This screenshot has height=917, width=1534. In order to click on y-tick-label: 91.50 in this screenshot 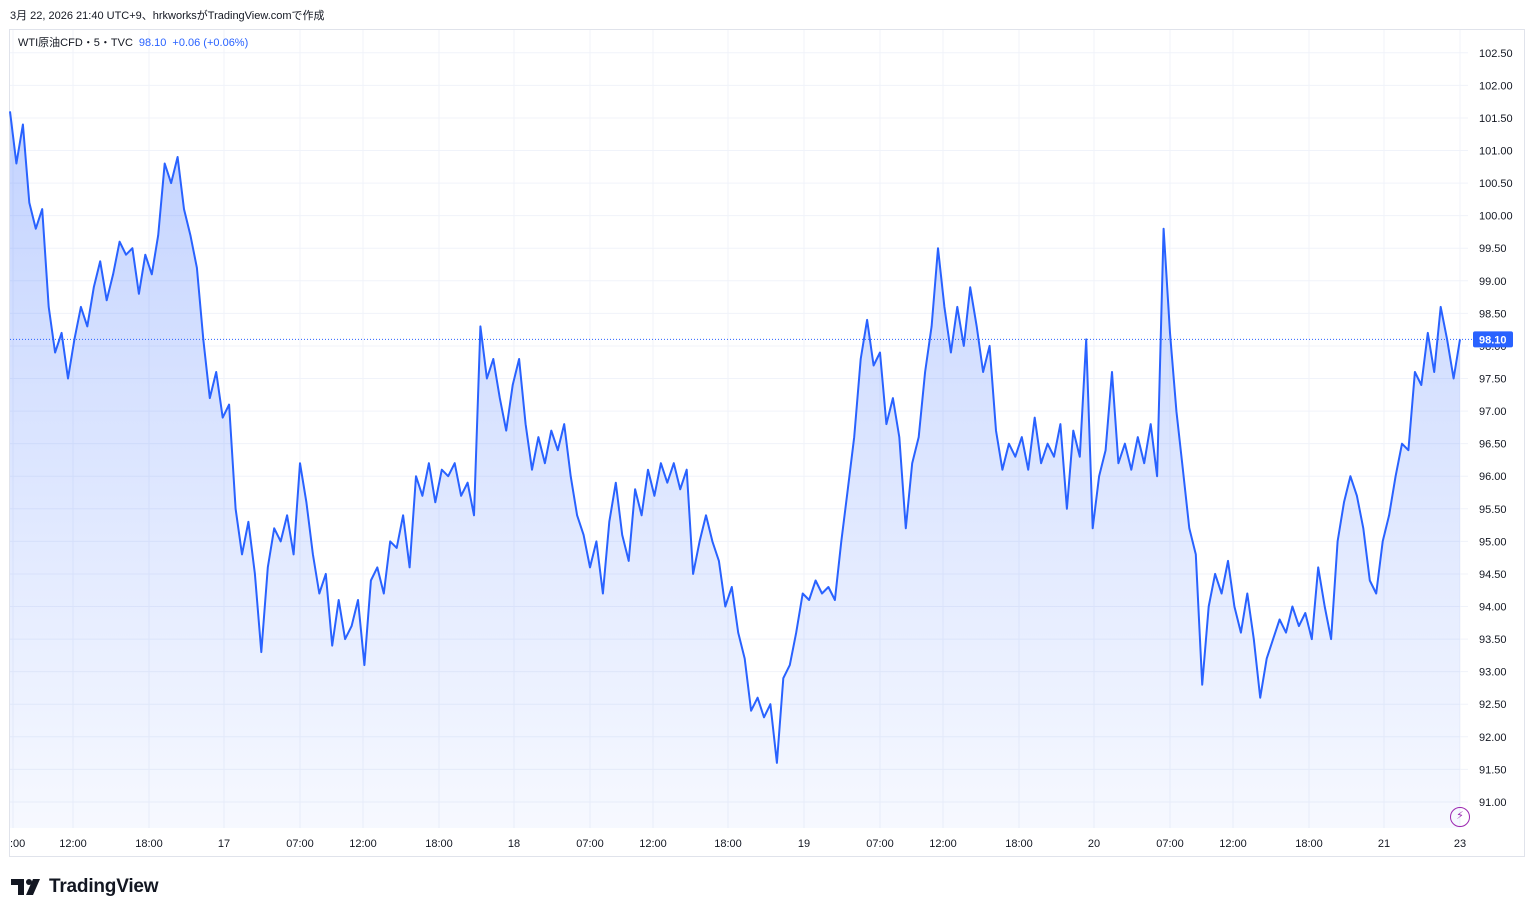, I will do `click(1493, 770)`.